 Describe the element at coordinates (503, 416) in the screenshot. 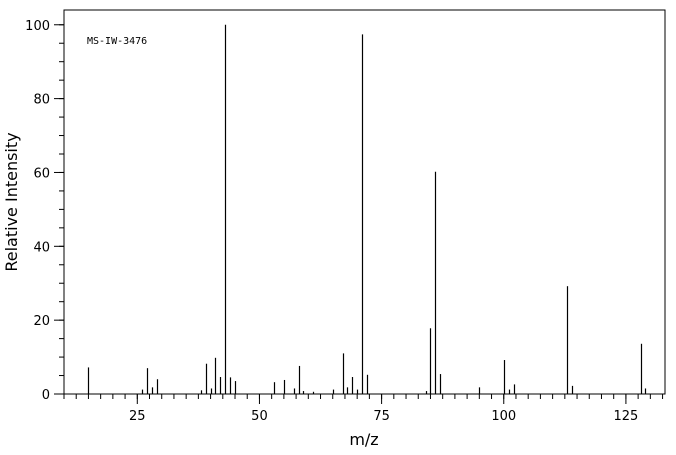

I see `x-tick-label: 100` at that location.